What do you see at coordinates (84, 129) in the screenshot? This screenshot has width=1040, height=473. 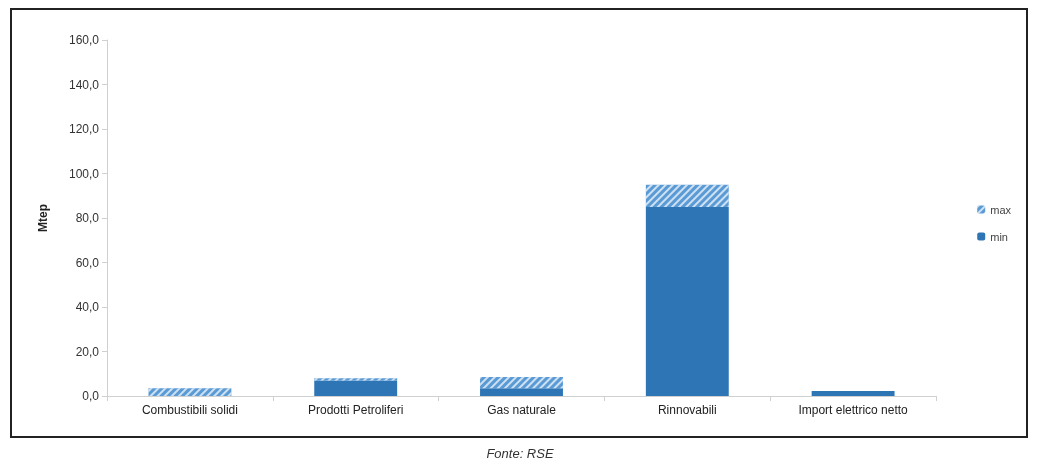 I see `y-tick-label: 120,0` at bounding box center [84, 129].